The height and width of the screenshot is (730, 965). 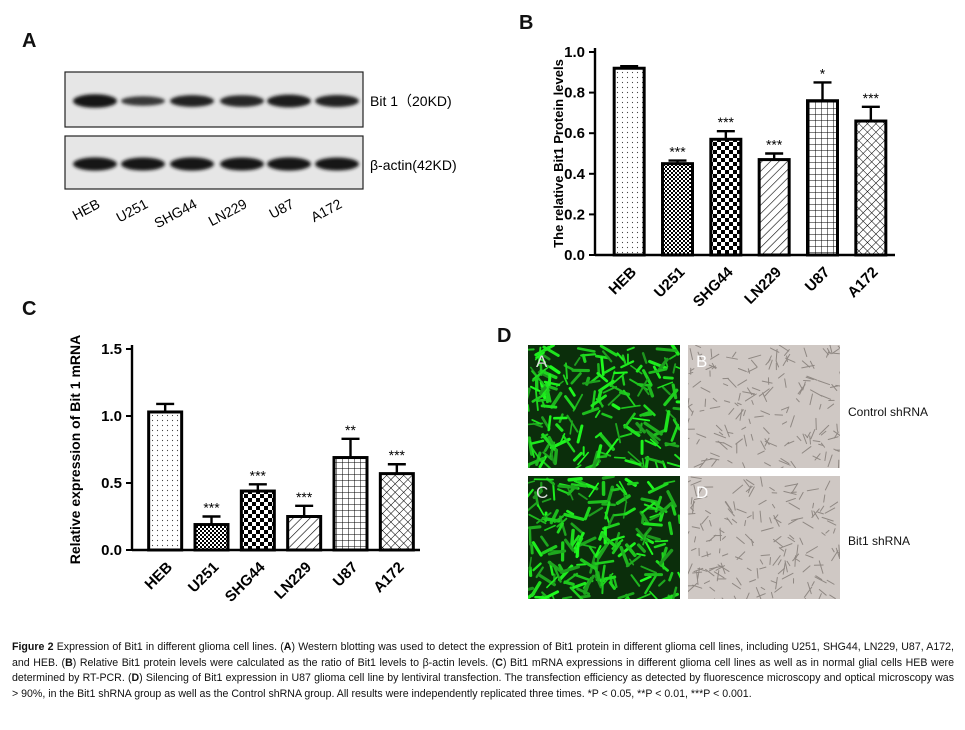 I want to click on row-label-control: Control shRNA, so click(x=888, y=412).